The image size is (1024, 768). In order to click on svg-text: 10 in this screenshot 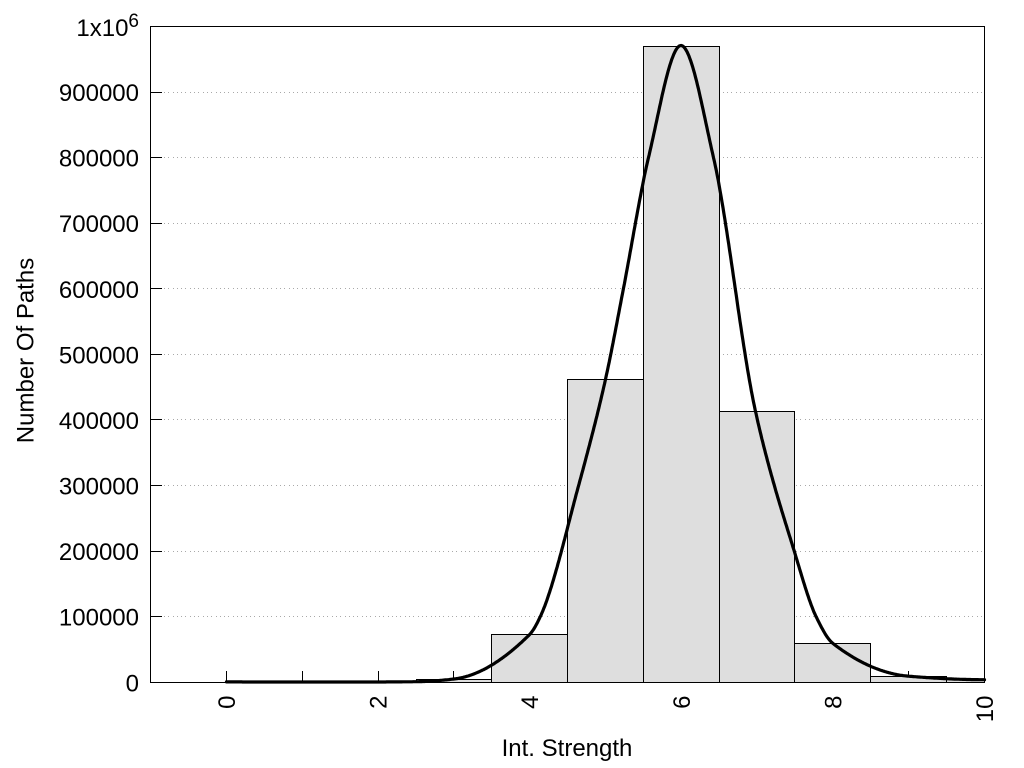, I will do `click(985, 709)`.